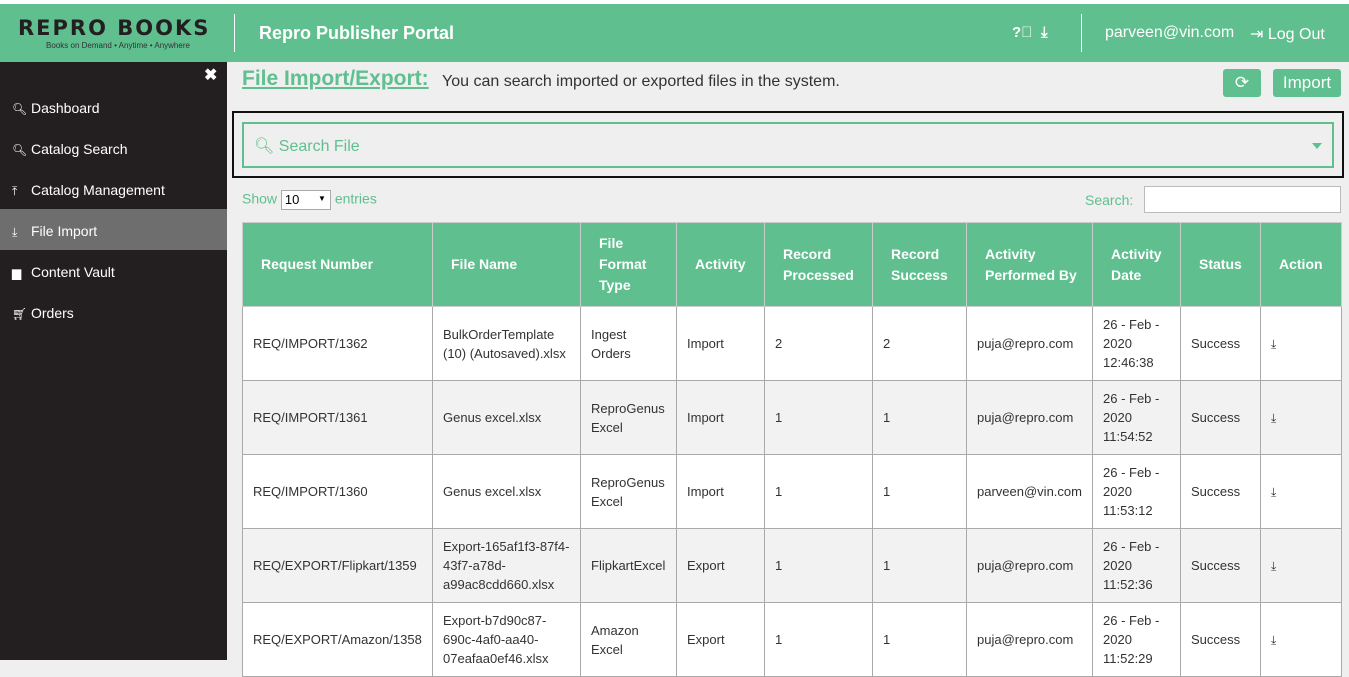 Image resolution: width=1349 pixels, height=677 pixels. Describe the element at coordinates (1136, 264) in the screenshot. I see `column-header: Activity Date` at that location.